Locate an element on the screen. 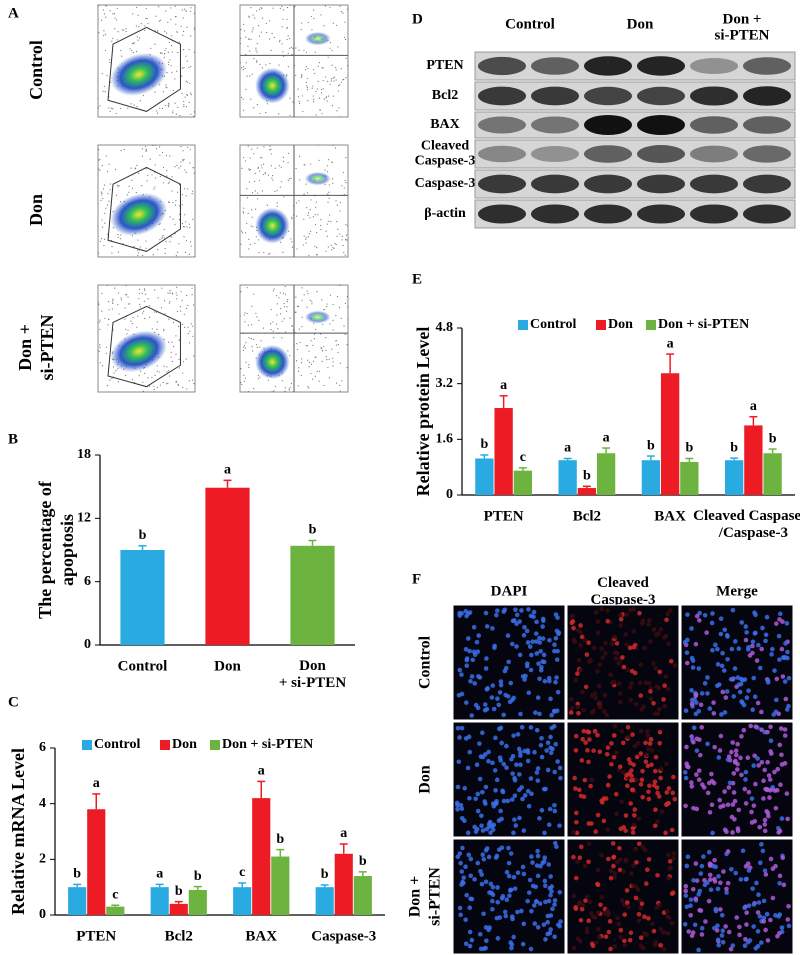 The height and width of the screenshot is (955, 800). blot-band is located at coordinates (661, 214).